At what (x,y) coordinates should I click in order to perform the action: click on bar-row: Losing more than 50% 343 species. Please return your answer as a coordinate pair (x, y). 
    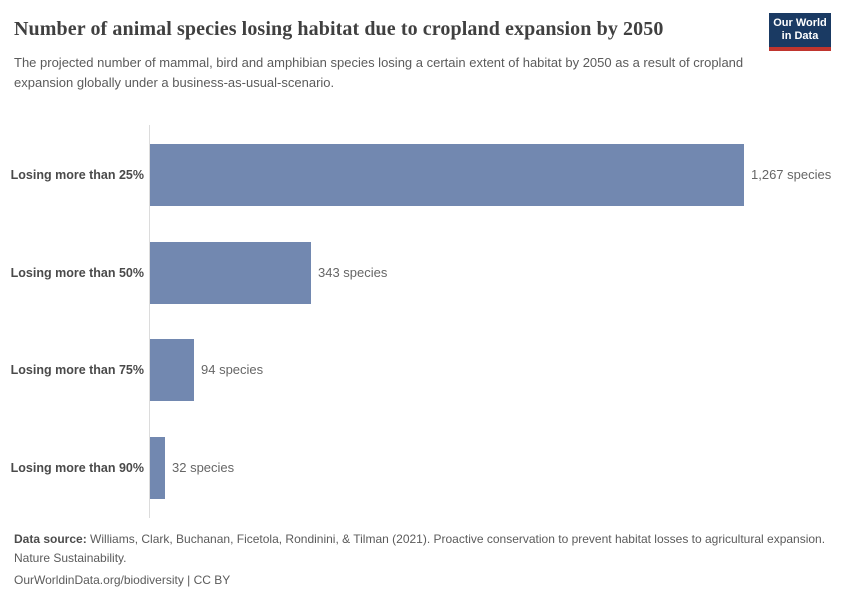
    Looking at the image, I should click on (425, 272).